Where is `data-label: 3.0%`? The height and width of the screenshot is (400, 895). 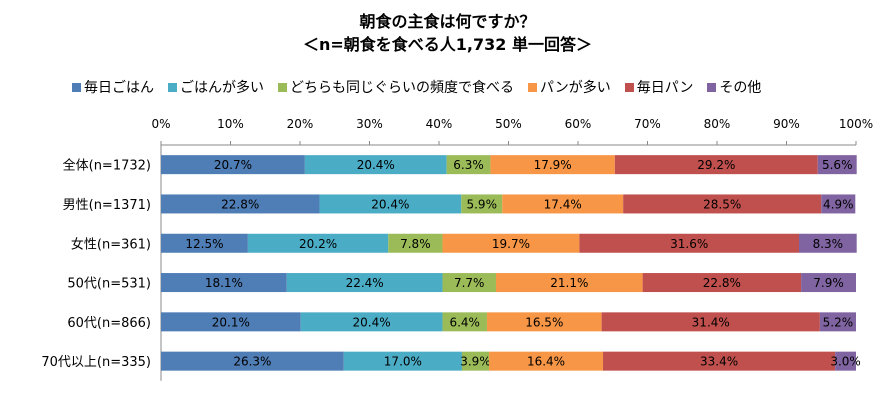 data-label: 3.0% is located at coordinates (845, 362).